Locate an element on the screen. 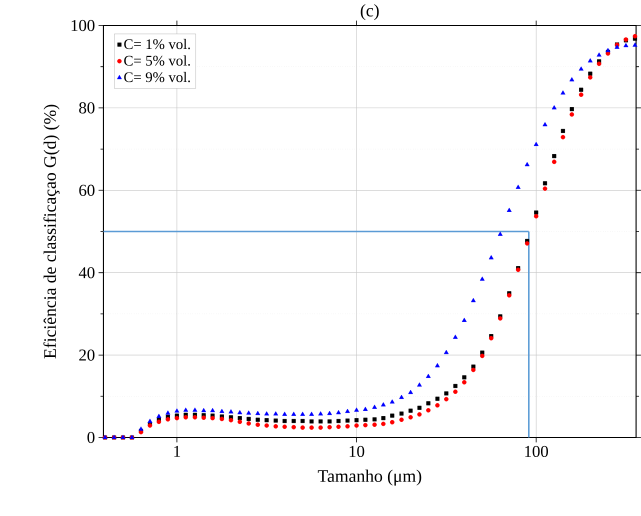 This screenshot has height=516, width=641. y-axis-title: Eficiência de classificaçao G(d) (%) is located at coordinates (51, 231).